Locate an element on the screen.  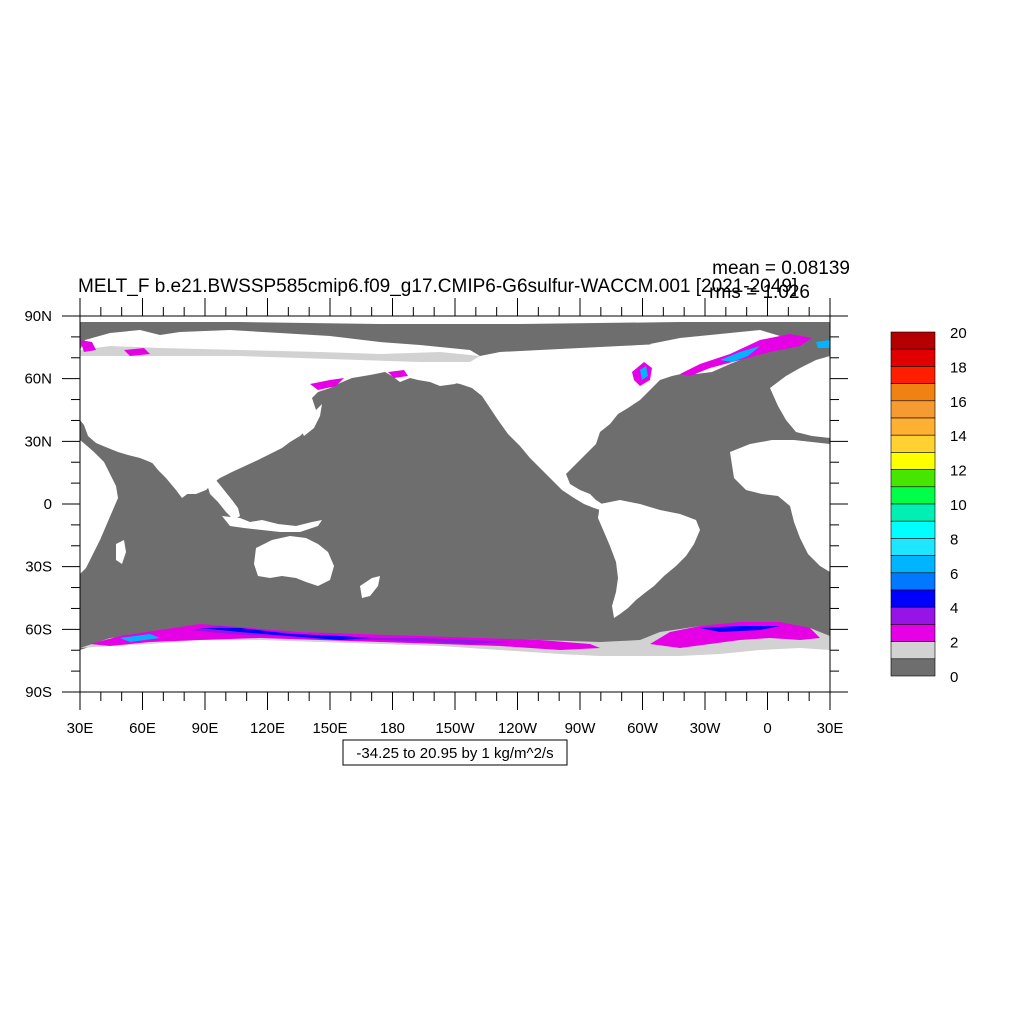
antarctic-melt-blue is located at coordinates (285, 634).